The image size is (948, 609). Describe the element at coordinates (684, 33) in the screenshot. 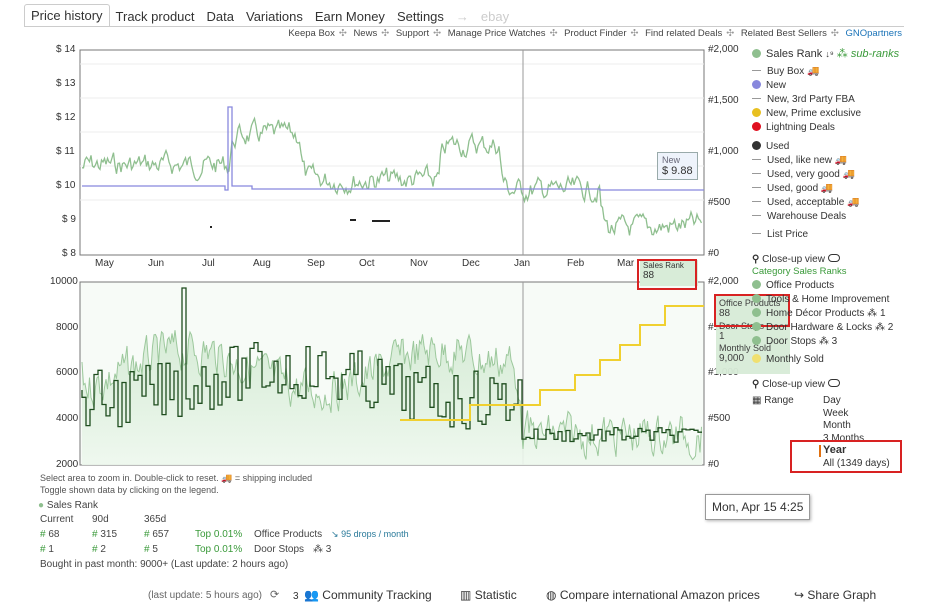

I see `link-find-related-deals: Find related Deals` at that location.